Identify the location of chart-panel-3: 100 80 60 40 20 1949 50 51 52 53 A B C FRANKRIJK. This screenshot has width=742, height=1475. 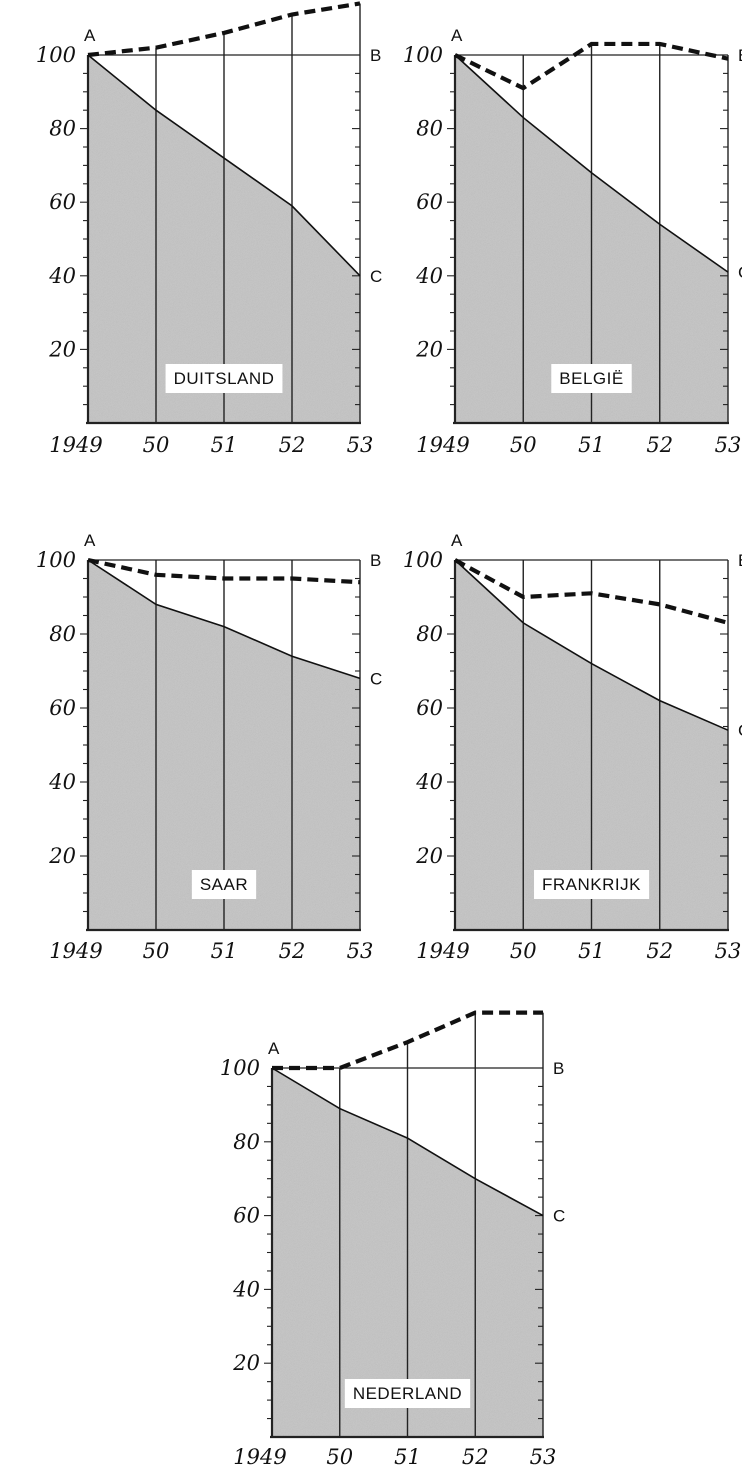
(572, 747).